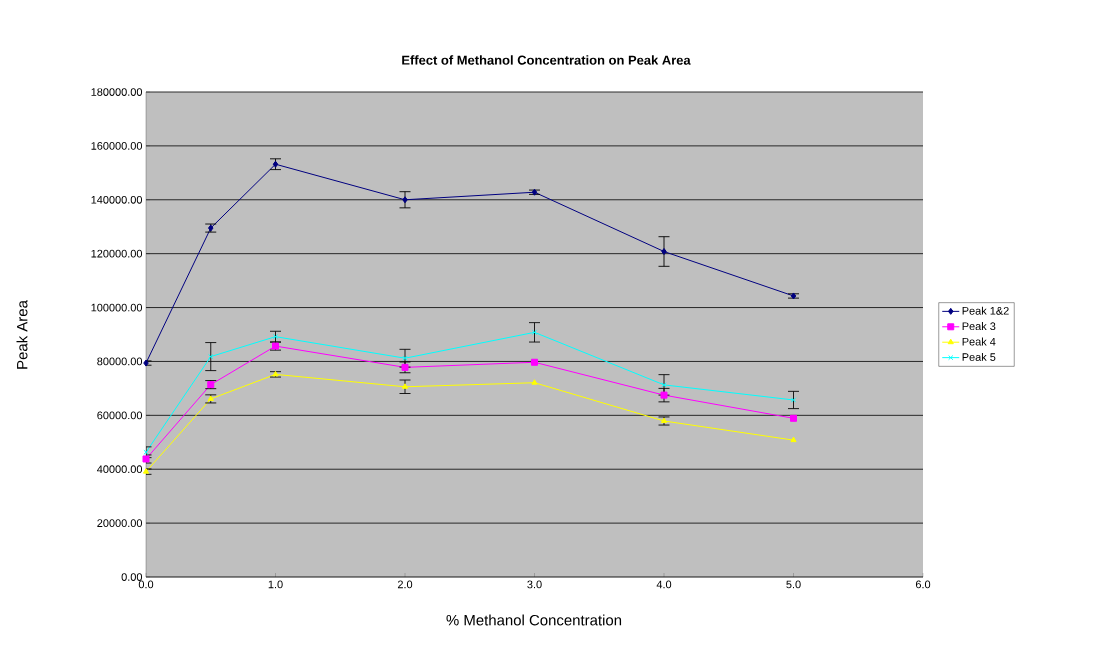  What do you see at coordinates (132, 577) in the screenshot?
I see `y-tick-label: 0.00` at bounding box center [132, 577].